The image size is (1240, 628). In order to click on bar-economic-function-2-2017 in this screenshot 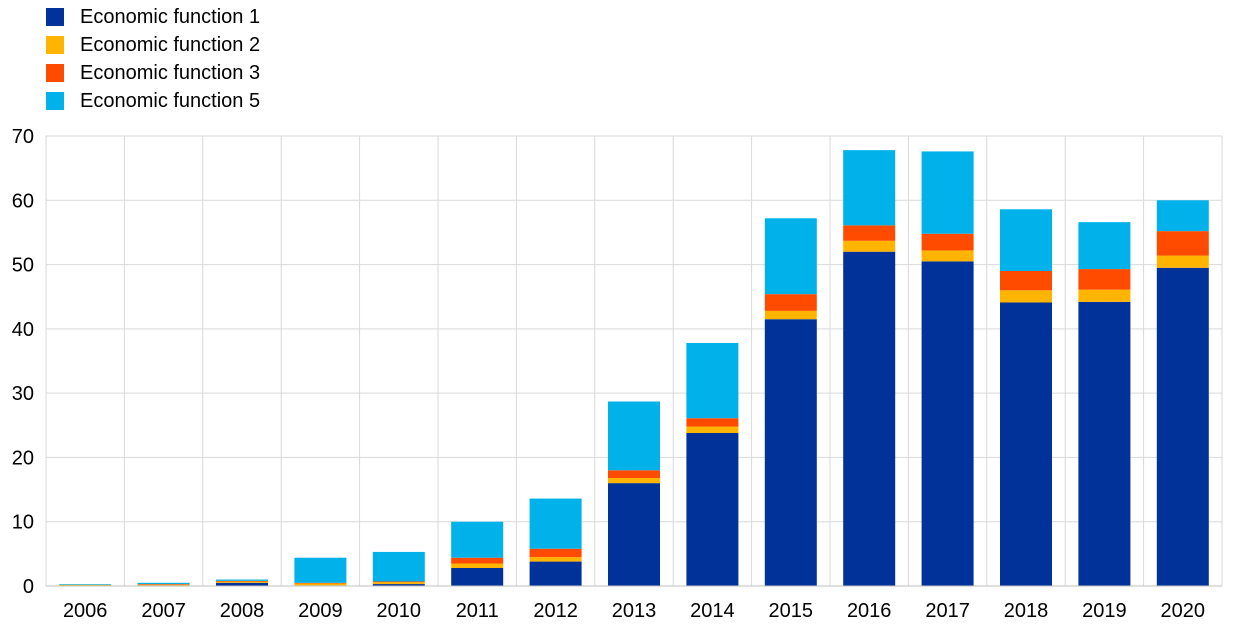, I will do `click(947, 256)`.